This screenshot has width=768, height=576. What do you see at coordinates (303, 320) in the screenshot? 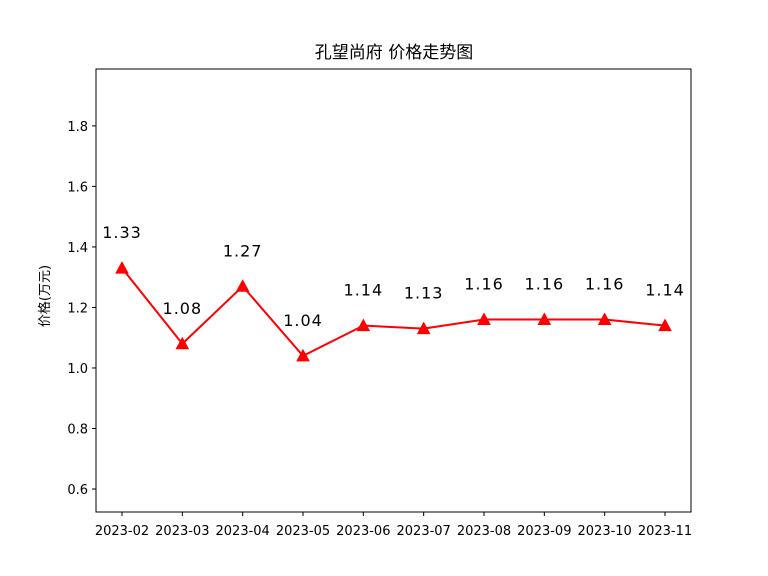
I see `data-label: 1.04` at bounding box center [303, 320].